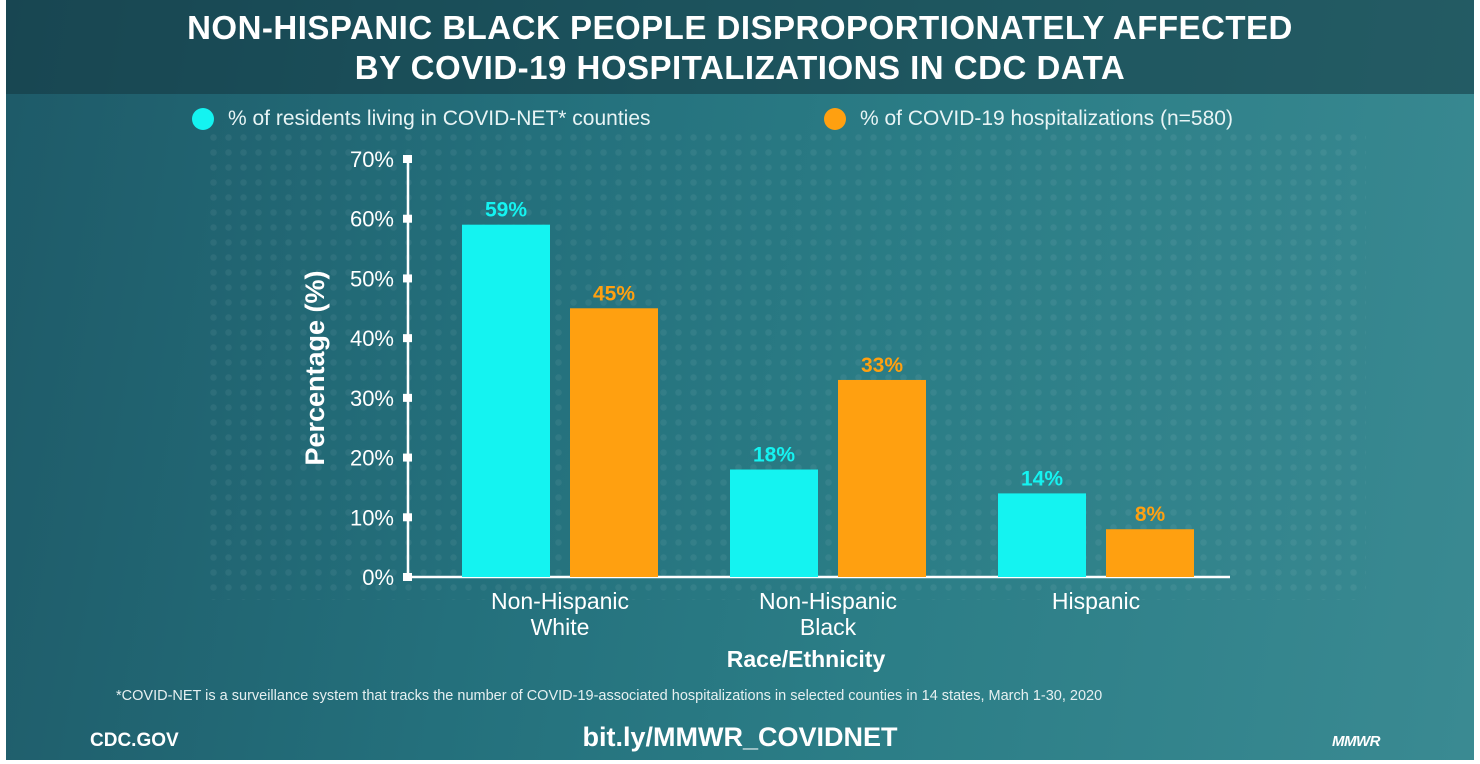 The width and height of the screenshot is (1480, 764). What do you see at coordinates (1046, 118) in the screenshot?
I see `legend-label-hospitalizations: % of COVID-19 hospitalizations (n=580)` at bounding box center [1046, 118].